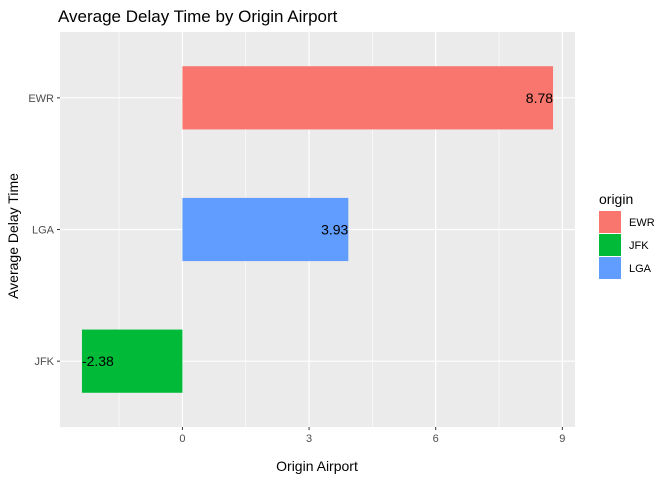 This screenshot has width=672, height=480. What do you see at coordinates (334, 230) in the screenshot?
I see `data-label: 3.93` at bounding box center [334, 230].